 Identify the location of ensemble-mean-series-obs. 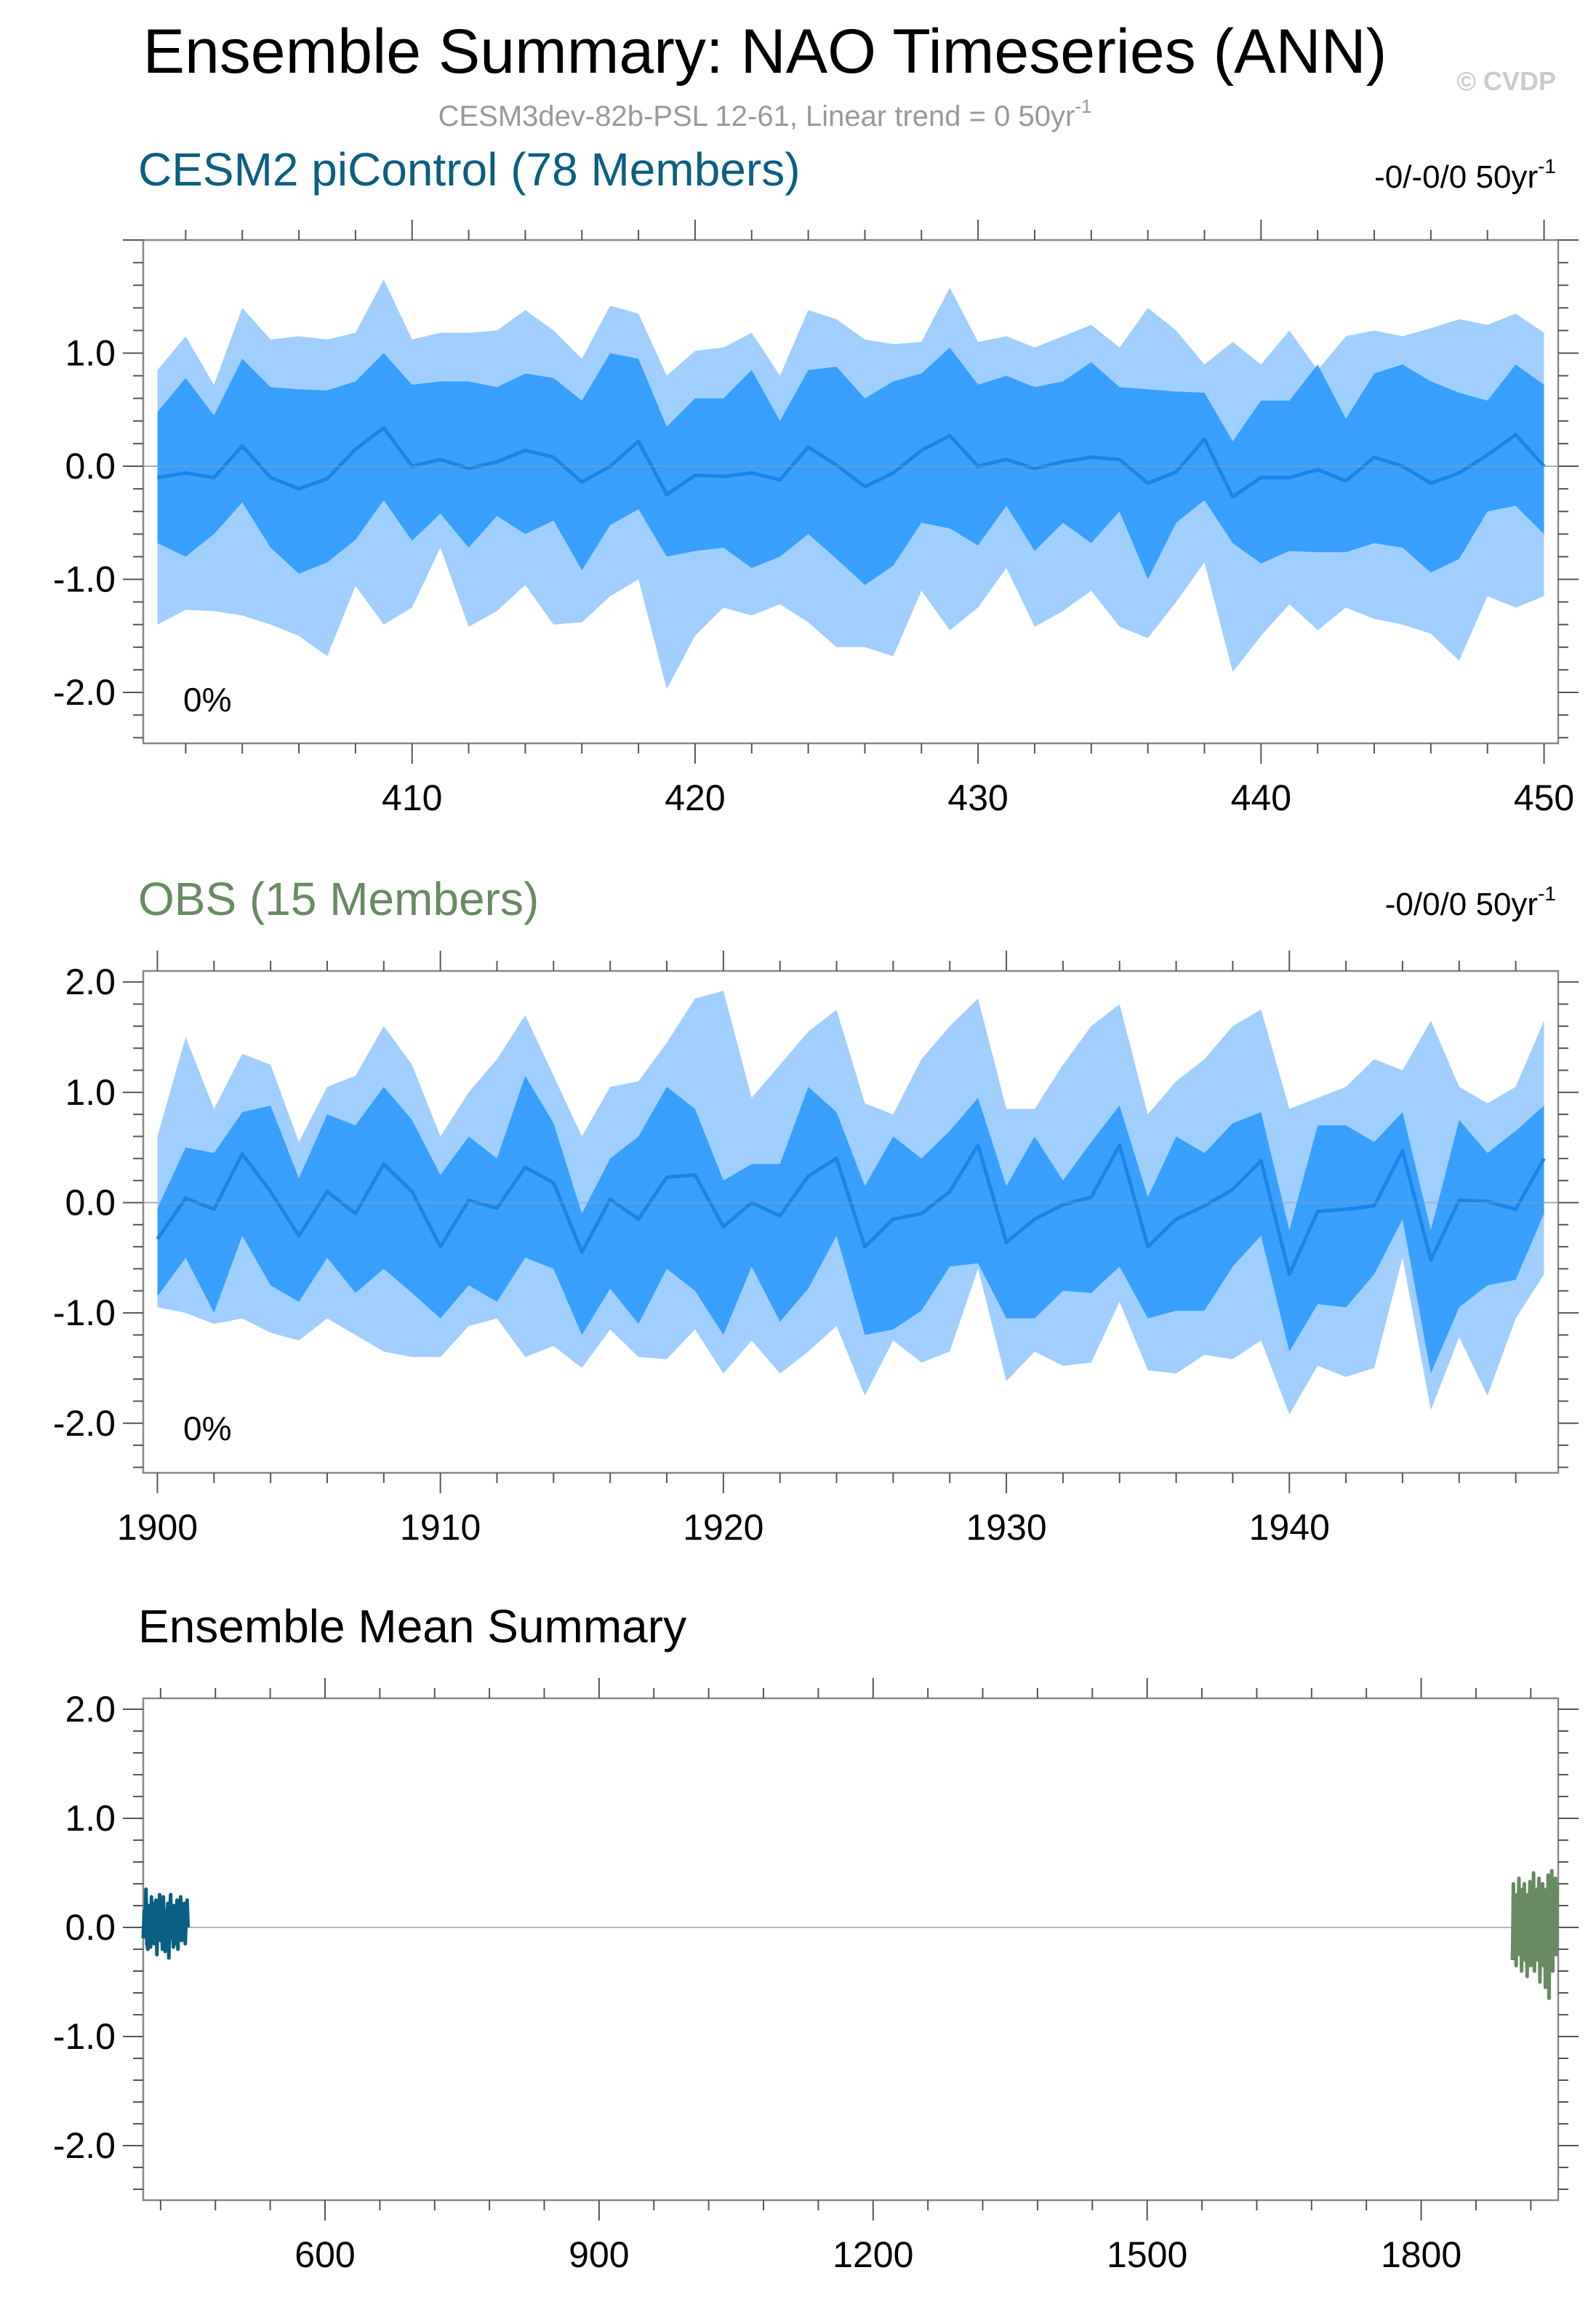
(1535, 1934).